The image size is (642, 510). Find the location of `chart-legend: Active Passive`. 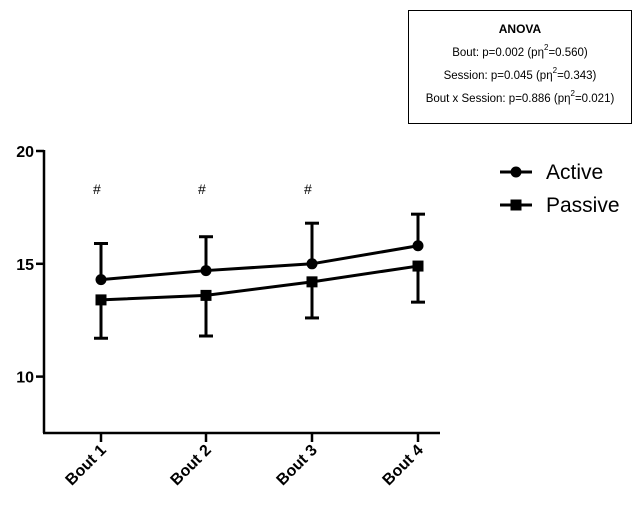

chart-legend: Active Passive is located at coordinates (560, 189).